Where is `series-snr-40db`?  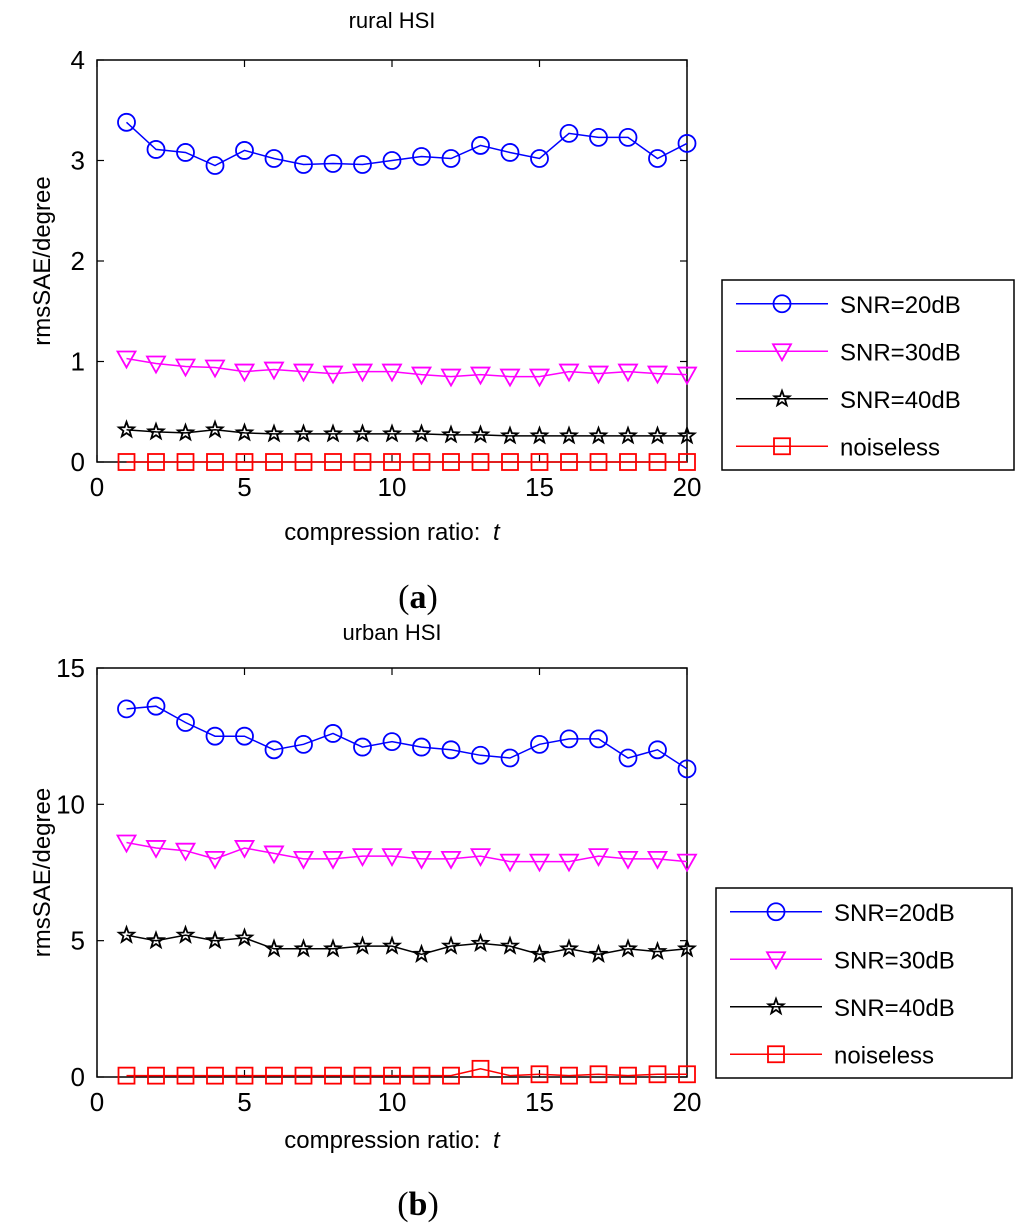 series-snr-40db is located at coordinates (407, 943).